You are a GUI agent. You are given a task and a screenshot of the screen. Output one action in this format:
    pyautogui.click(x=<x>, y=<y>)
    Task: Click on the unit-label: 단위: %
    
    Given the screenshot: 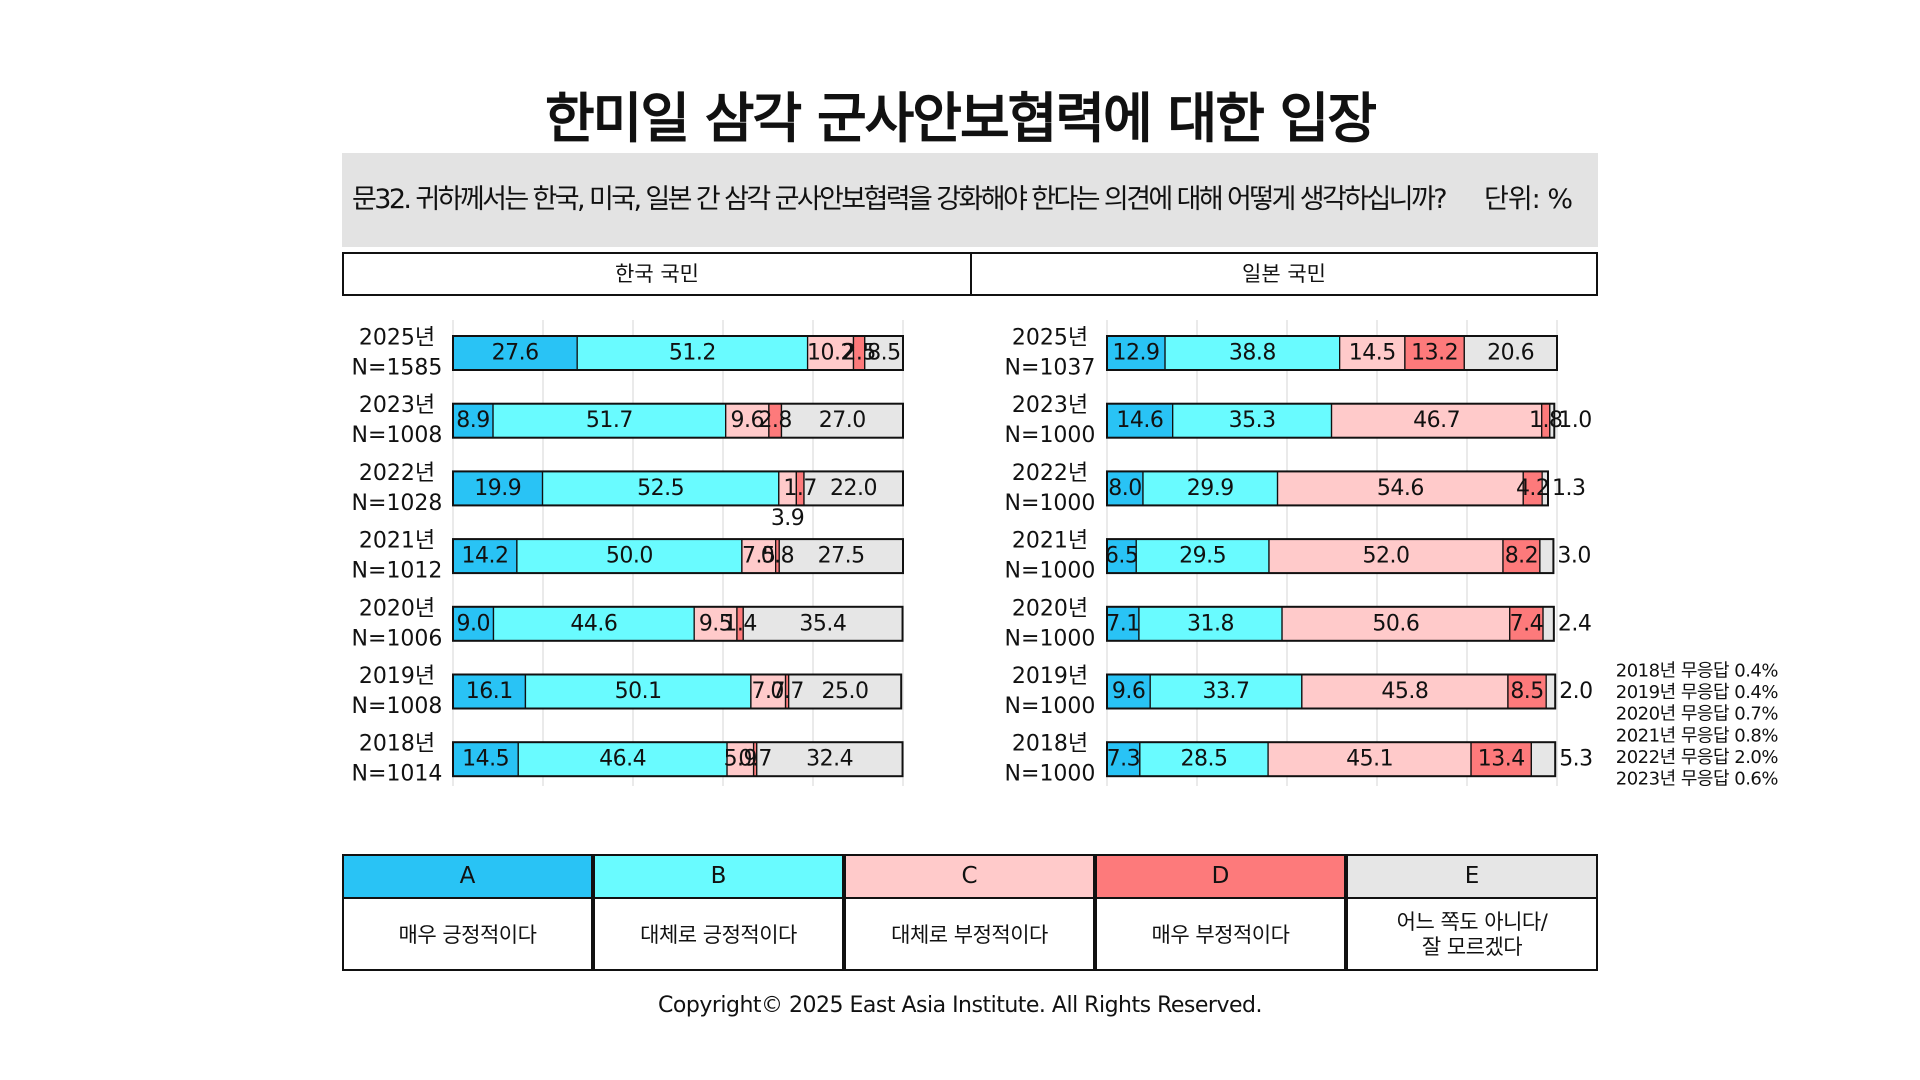 What is the action you would take?
    pyautogui.click(x=1528, y=199)
    